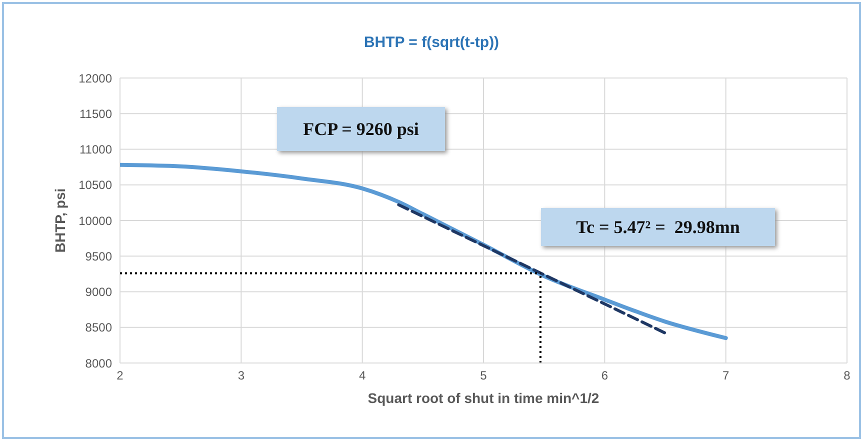 This screenshot has width=863, height=441. I want to click on y-tick-label: 11000, so click(96, 149).